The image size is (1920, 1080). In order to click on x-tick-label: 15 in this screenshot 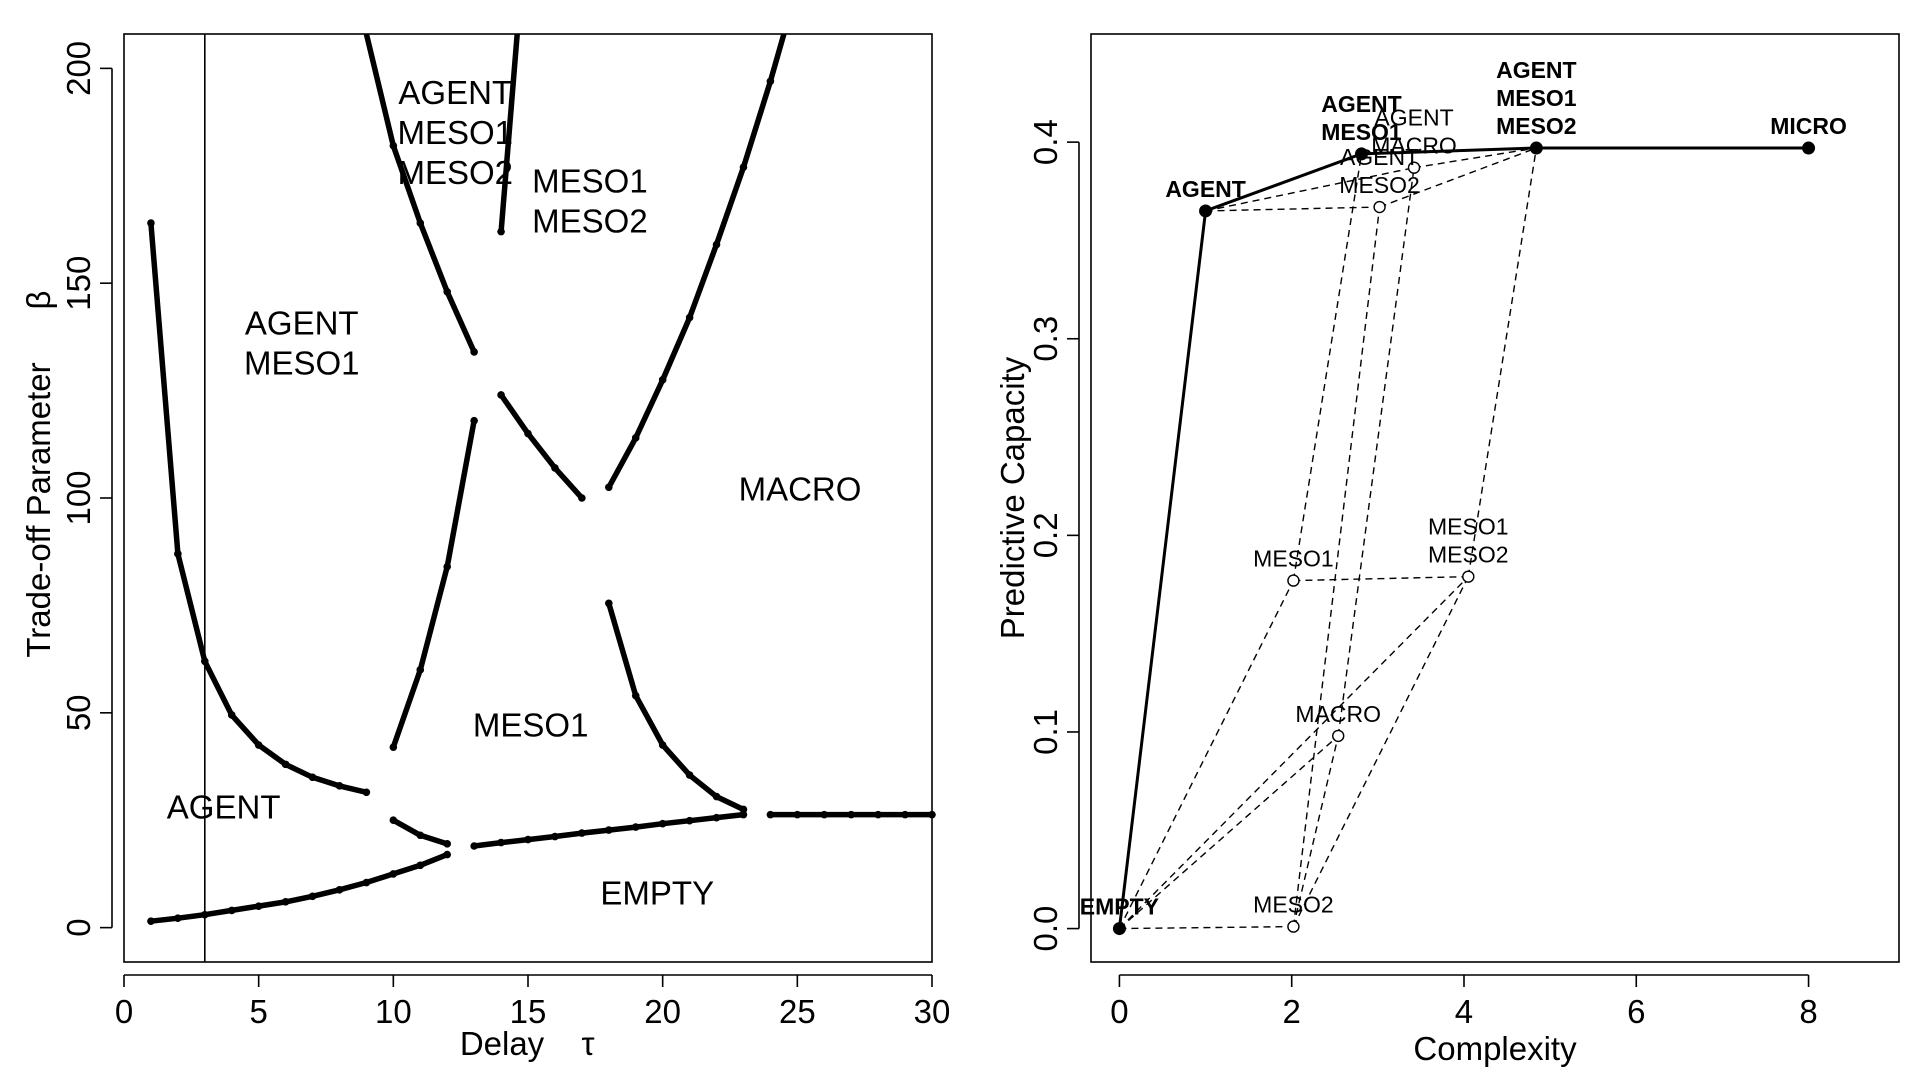, I will do `click(528, 1011)`.